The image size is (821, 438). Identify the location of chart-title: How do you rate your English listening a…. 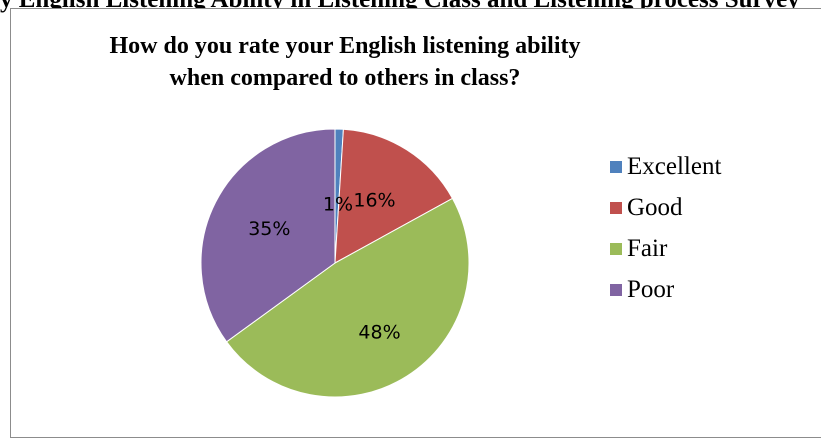
(345, 62).